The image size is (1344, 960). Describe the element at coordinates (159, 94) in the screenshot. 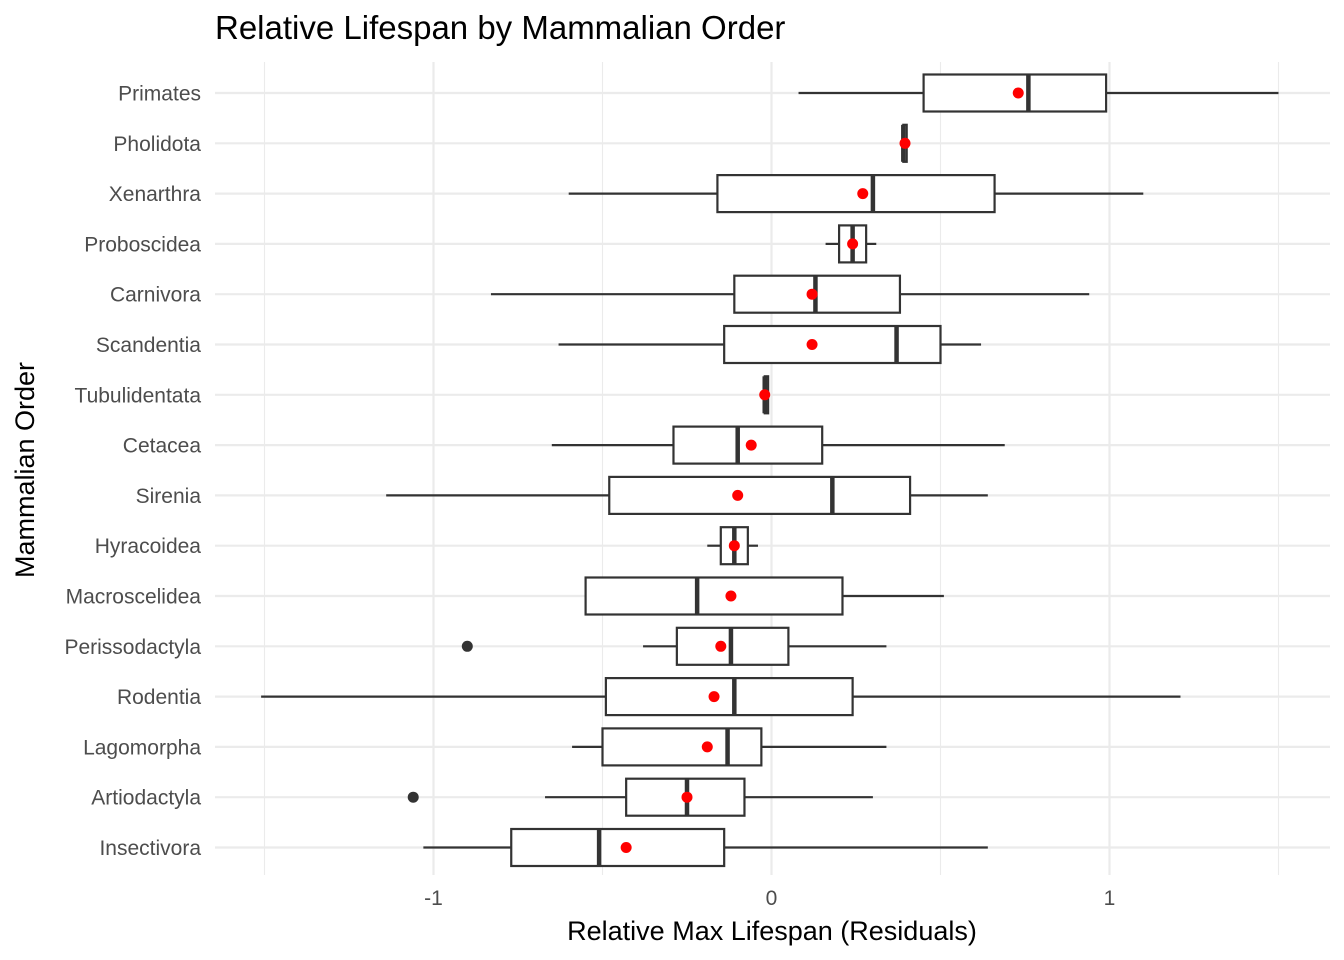

I see `y-tick-label: Primates` at that location.